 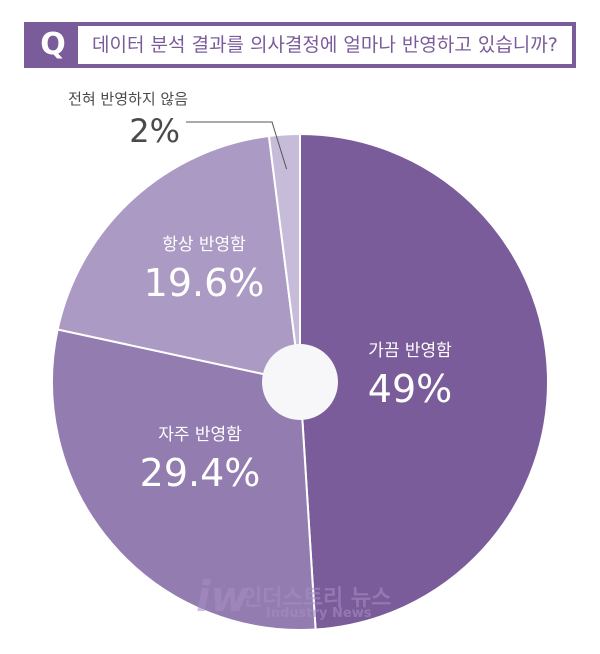 What do you see at coordinates (200, 435) in the screenshot?
I see `slice-label: 자주 반영함` at bounding box center [200, 435].